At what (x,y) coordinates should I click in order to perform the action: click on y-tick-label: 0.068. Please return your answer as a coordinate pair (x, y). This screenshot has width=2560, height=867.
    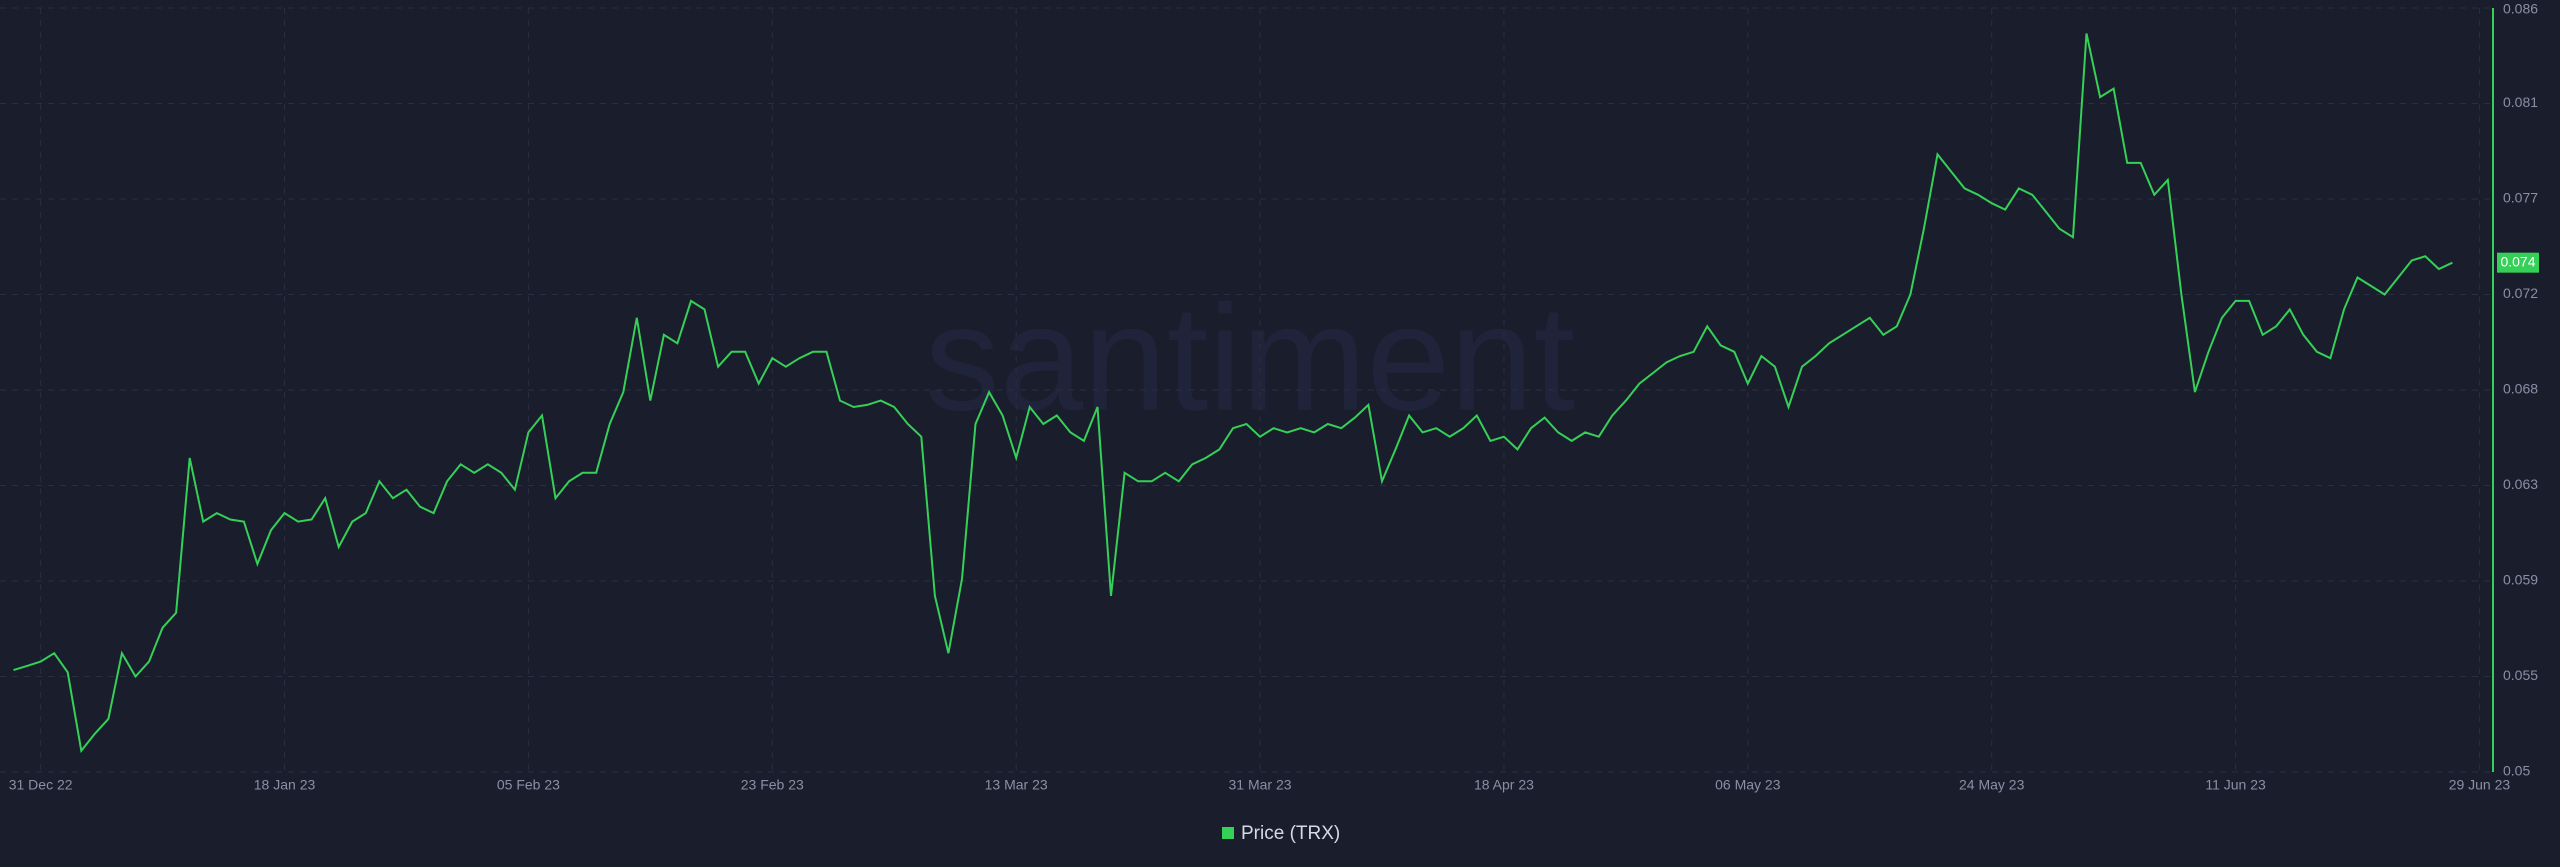
    Looking at the image, I should click on (2520, 389).